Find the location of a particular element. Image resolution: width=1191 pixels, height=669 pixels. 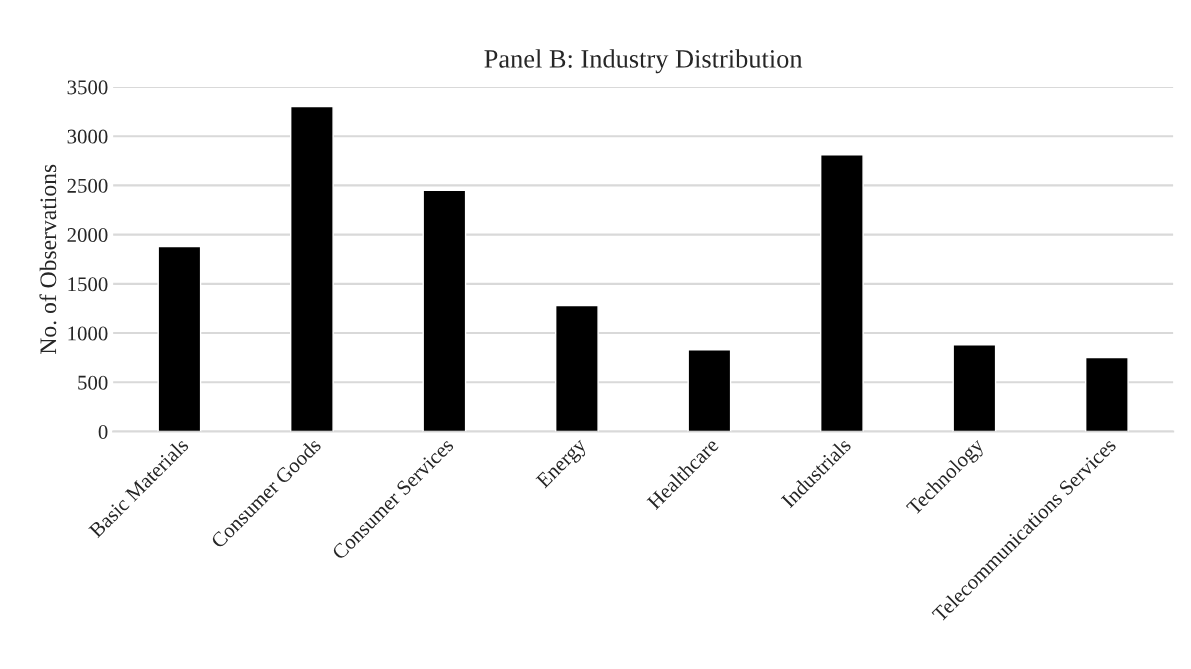

y-tick-label: 1000 is located at coordinates (88, 333).